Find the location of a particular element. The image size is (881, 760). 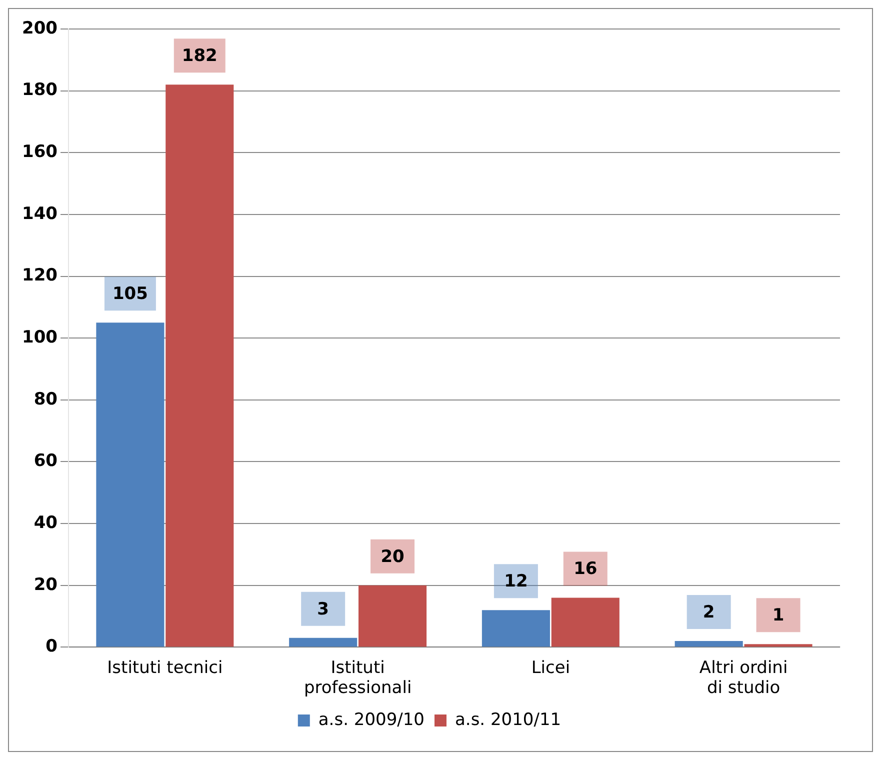

y-tick-label: 80 is located at coordinates (46, 399).